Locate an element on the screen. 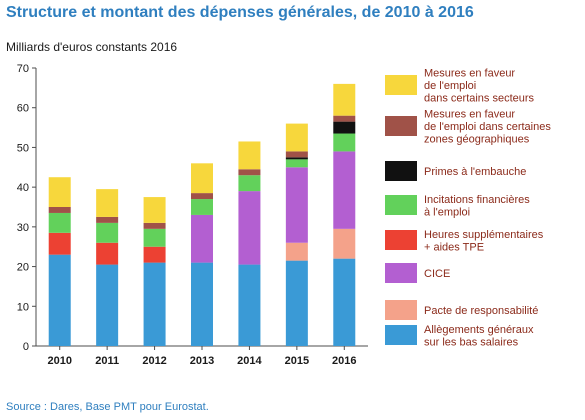  y-tick-label: 30 is located at coordinates (23, 228).